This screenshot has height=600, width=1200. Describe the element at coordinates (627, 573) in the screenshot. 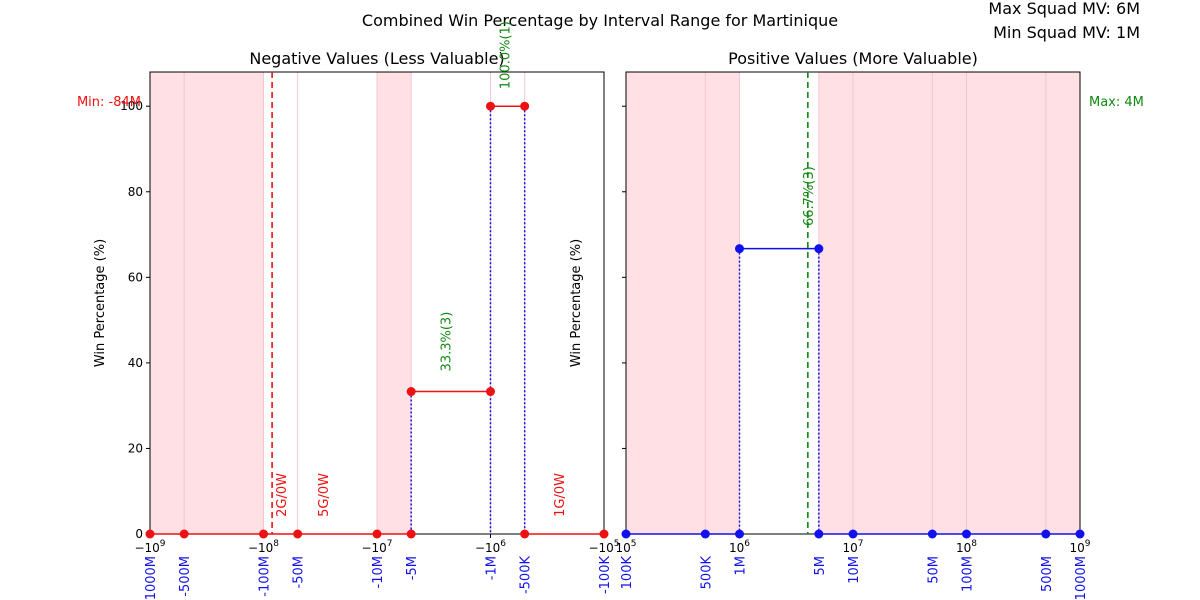

I see `interval-label: 100K` at that location.